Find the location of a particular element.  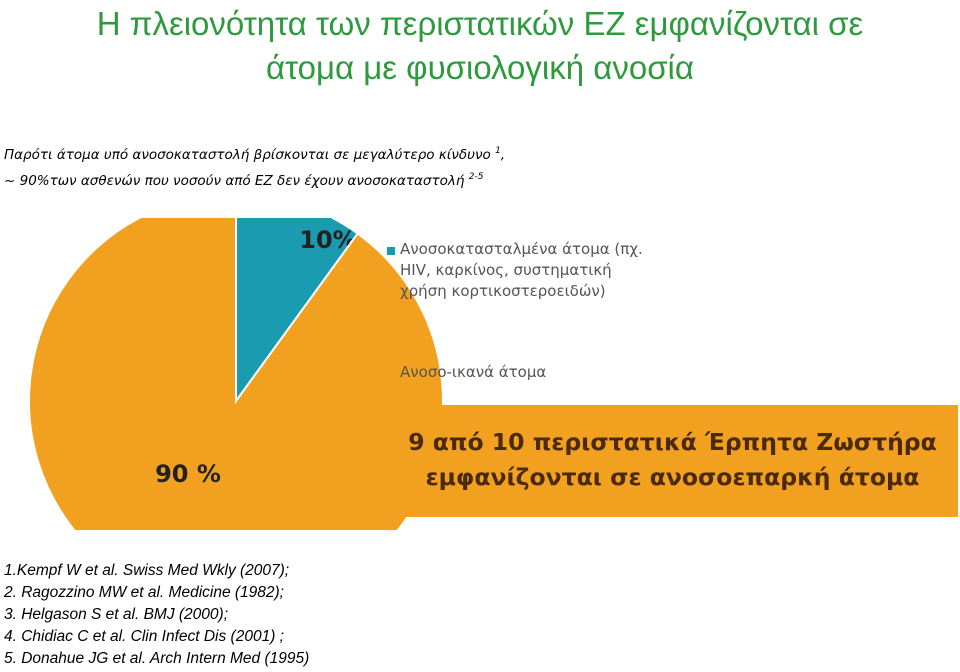

reference-item: 1.Kempf W et al. Swiss Med Wkly (2007); is located at coordinates (147, 570).